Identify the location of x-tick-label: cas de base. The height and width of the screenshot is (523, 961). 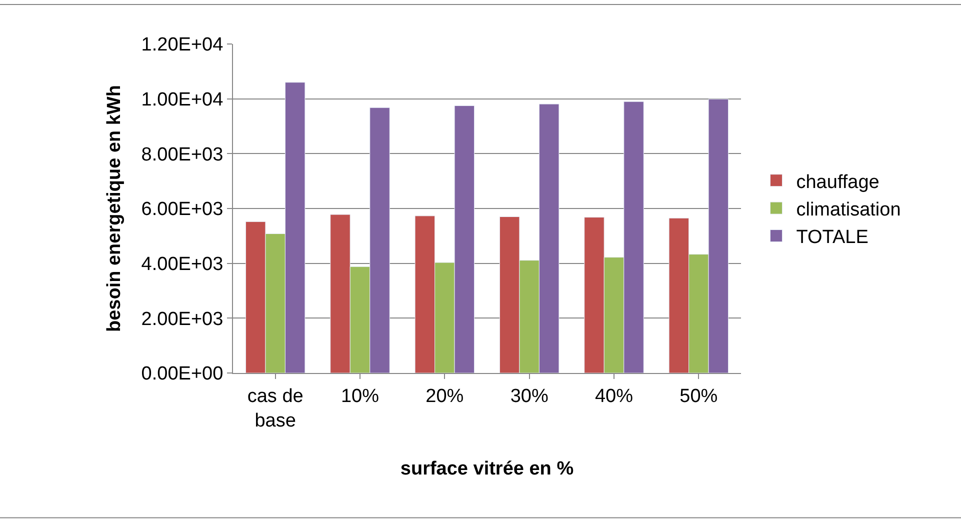
(275, 409).